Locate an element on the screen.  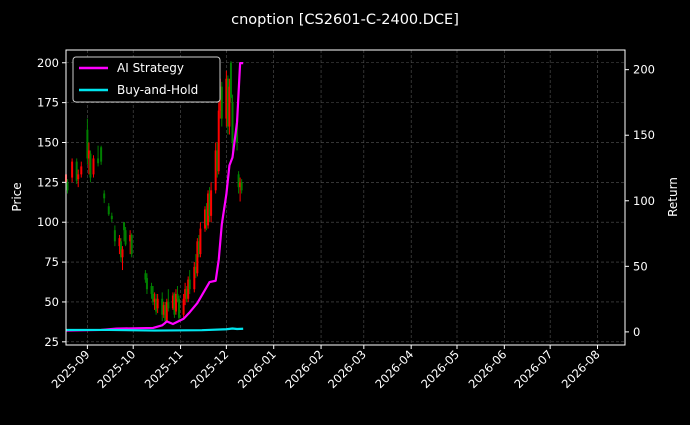
x-tick-label: 2026-06 is located at coordinates (488, 369).